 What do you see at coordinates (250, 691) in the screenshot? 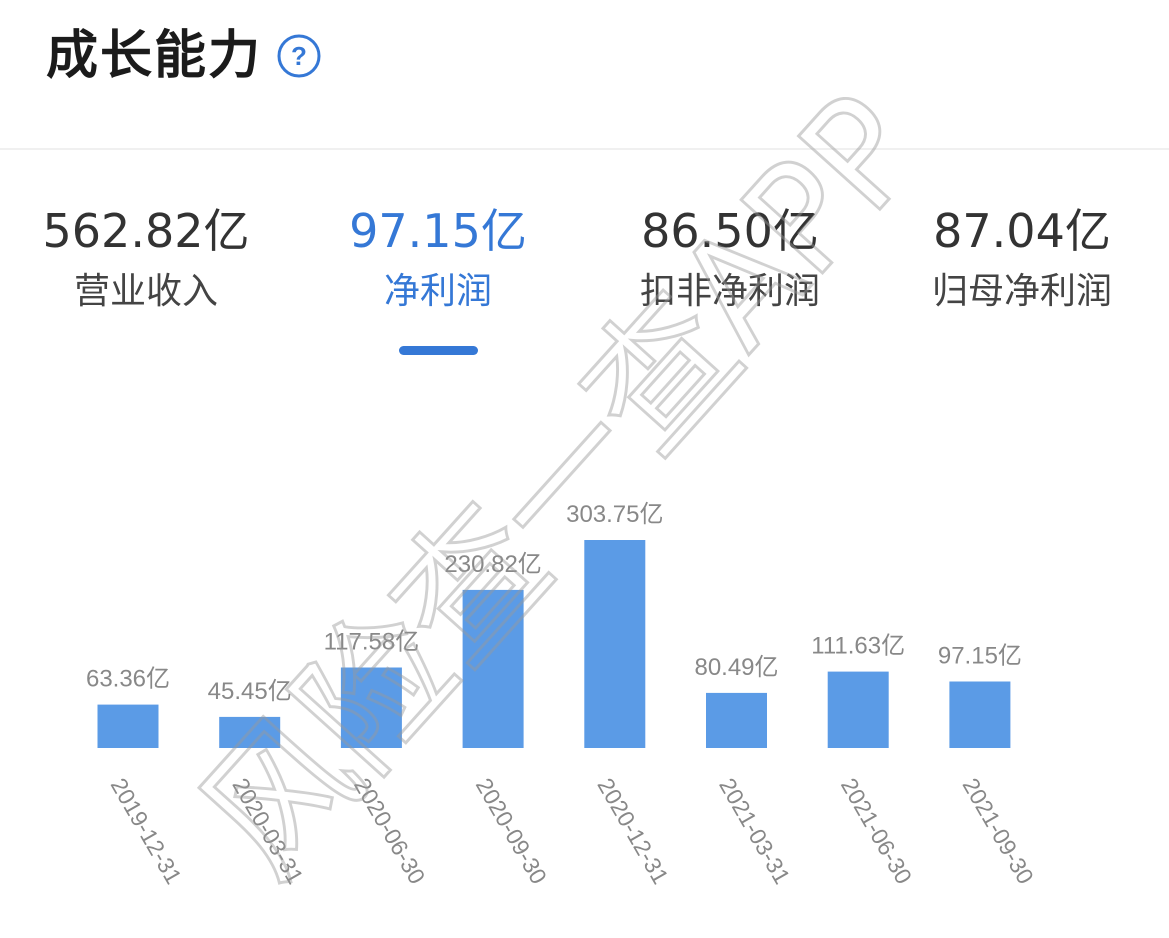
I see `bar-value-label: 45.45亿` at bounding box center [250, 691].